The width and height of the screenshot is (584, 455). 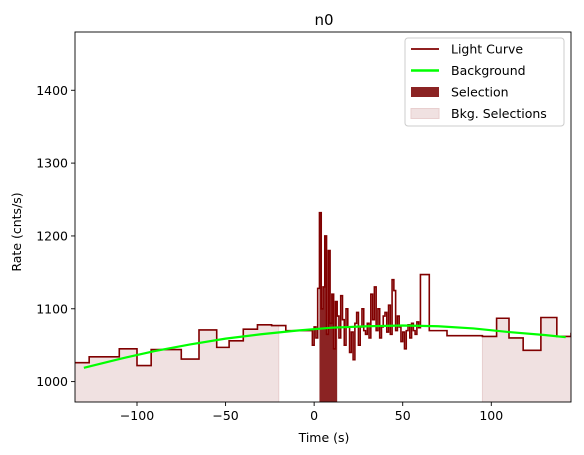 I want to click on y-tick-label: 1000, so click(x=52, y=381).